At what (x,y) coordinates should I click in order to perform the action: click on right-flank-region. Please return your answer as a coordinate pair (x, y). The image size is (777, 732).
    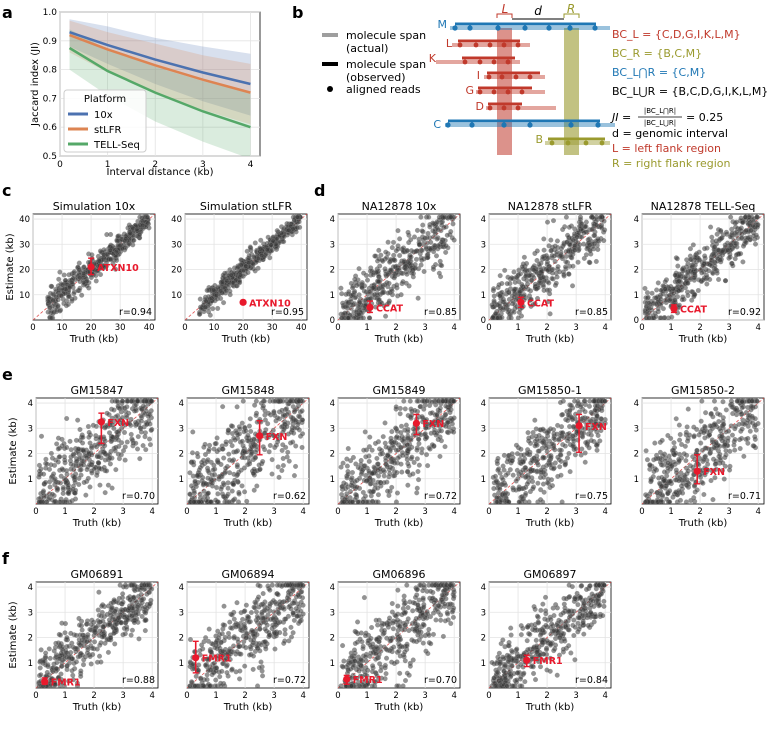
    Looking at the image, I should click on (571, 91).